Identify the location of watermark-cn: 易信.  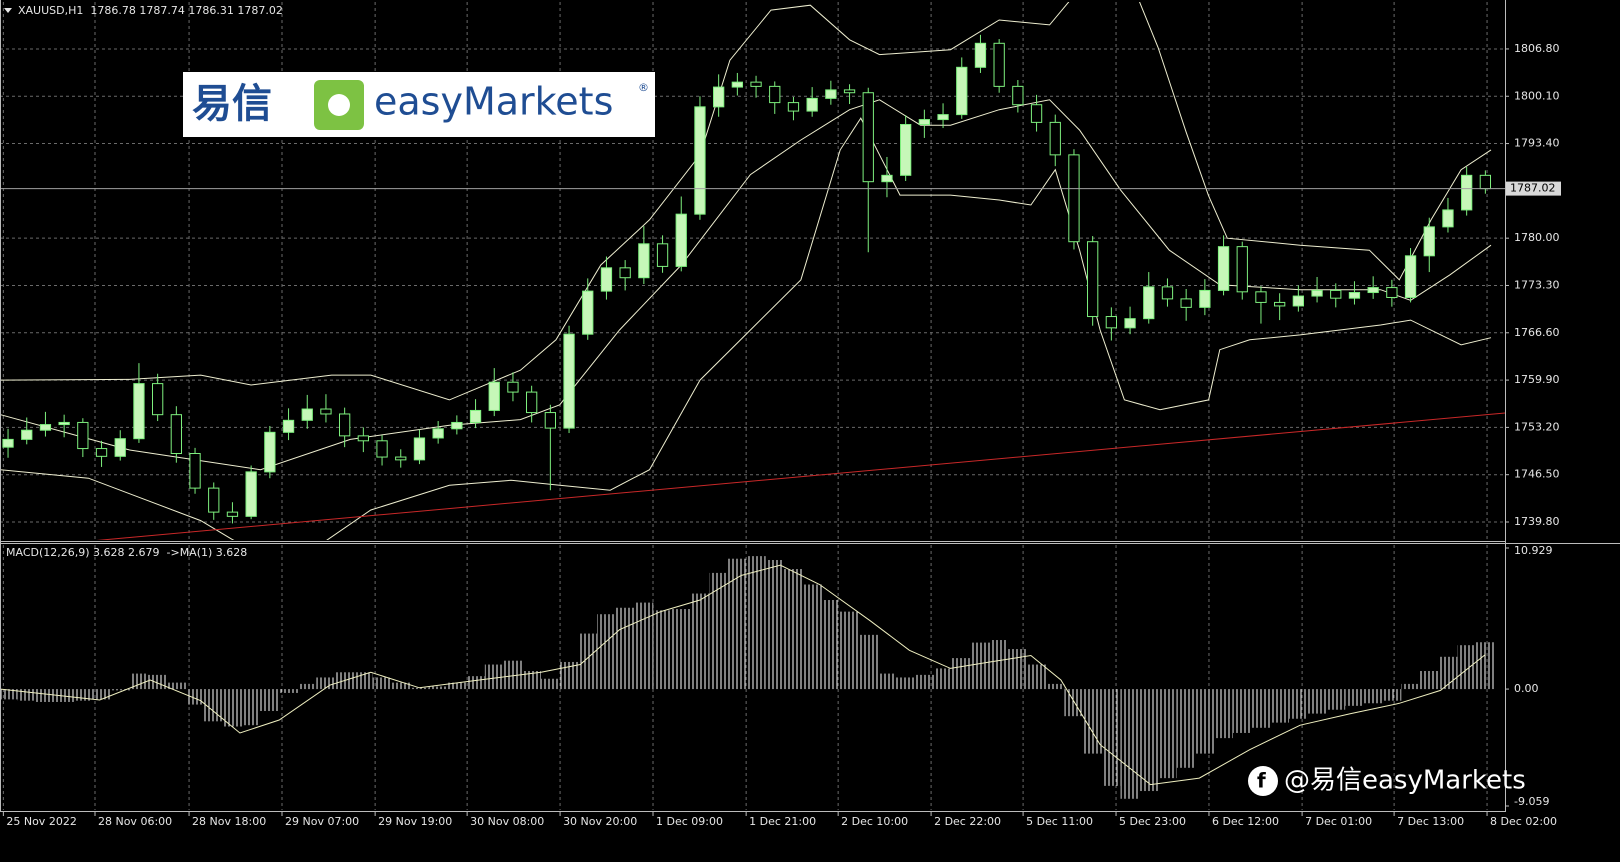
(232, 104).